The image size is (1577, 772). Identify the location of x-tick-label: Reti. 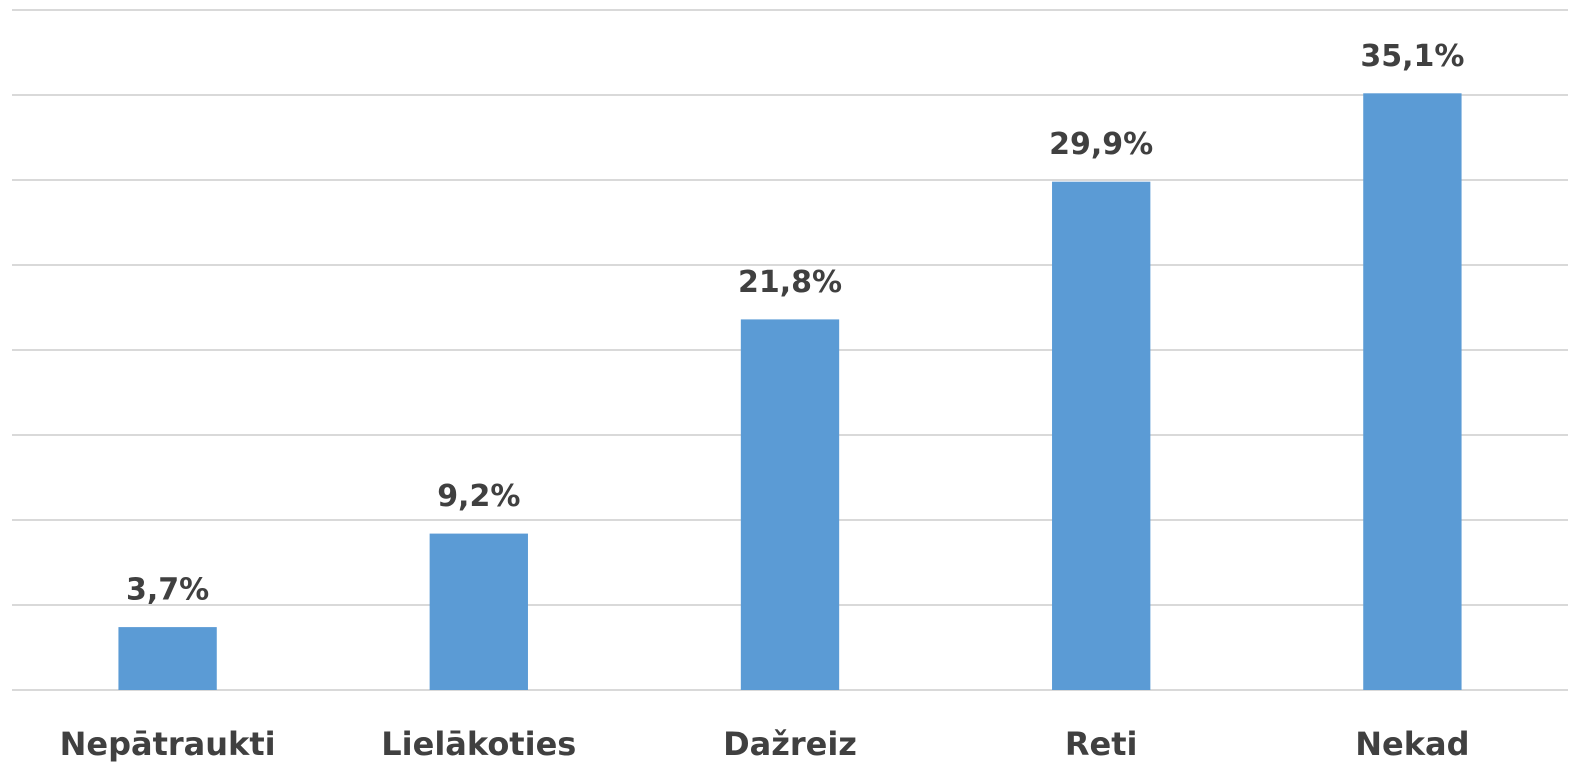
(1101, 744).